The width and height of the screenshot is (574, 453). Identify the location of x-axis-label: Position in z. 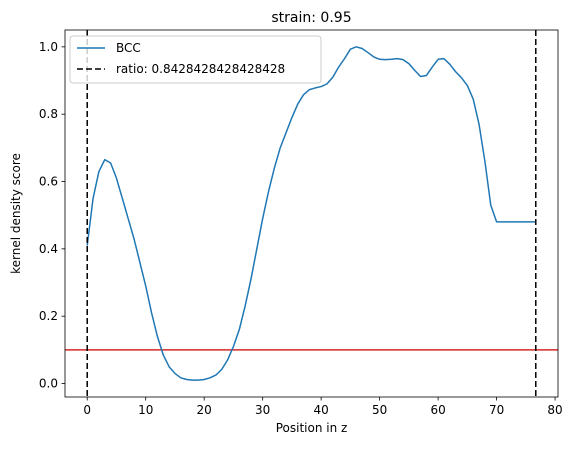
(312, 428).